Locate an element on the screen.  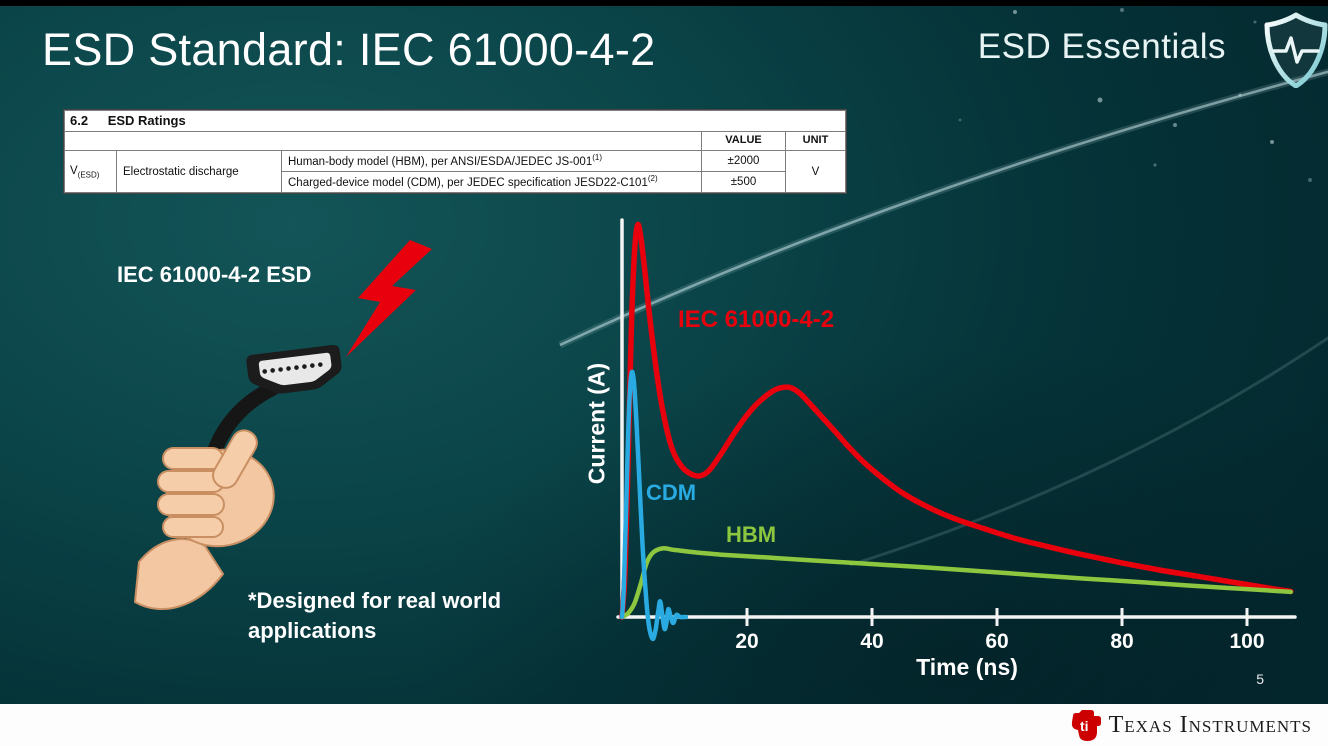
hand-connector-illustration is located at coordinates (237, 477).